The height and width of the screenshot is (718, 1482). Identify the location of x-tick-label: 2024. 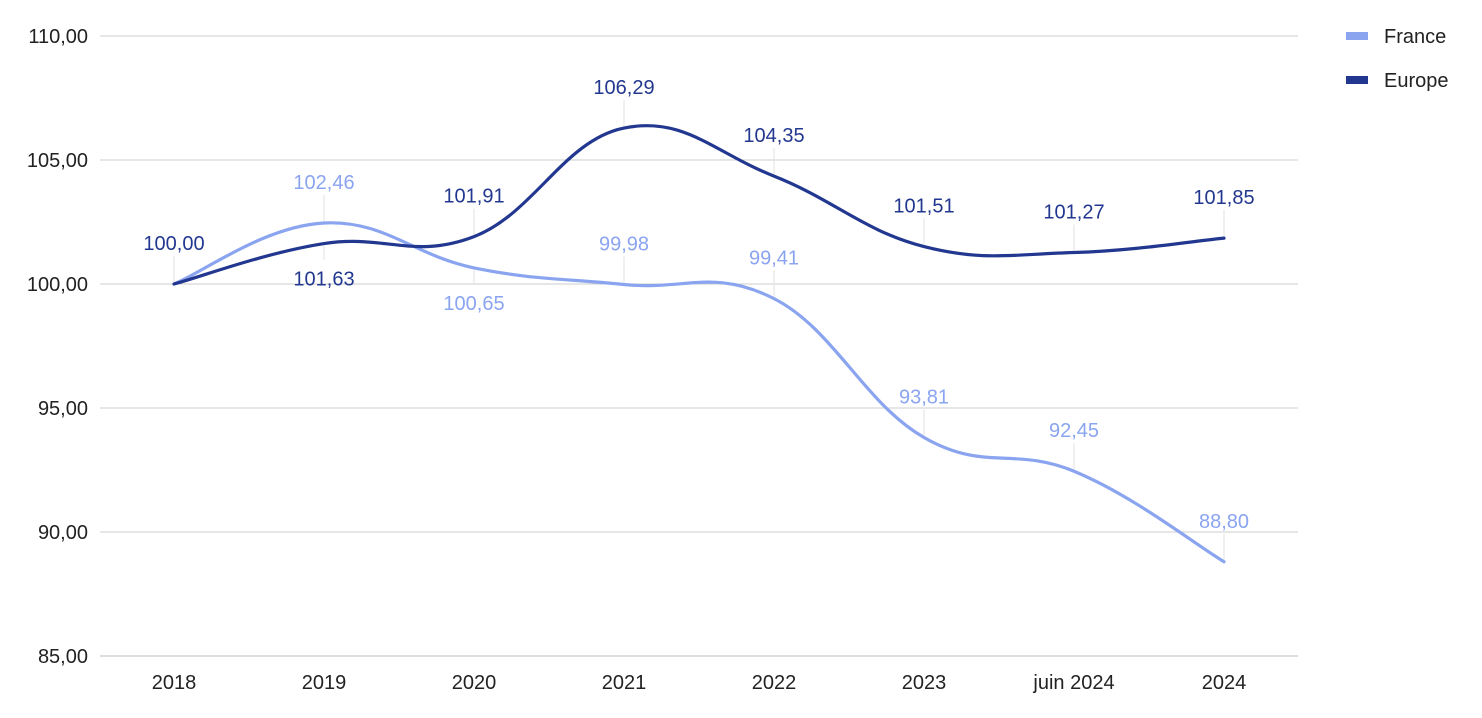
(1224, 683).